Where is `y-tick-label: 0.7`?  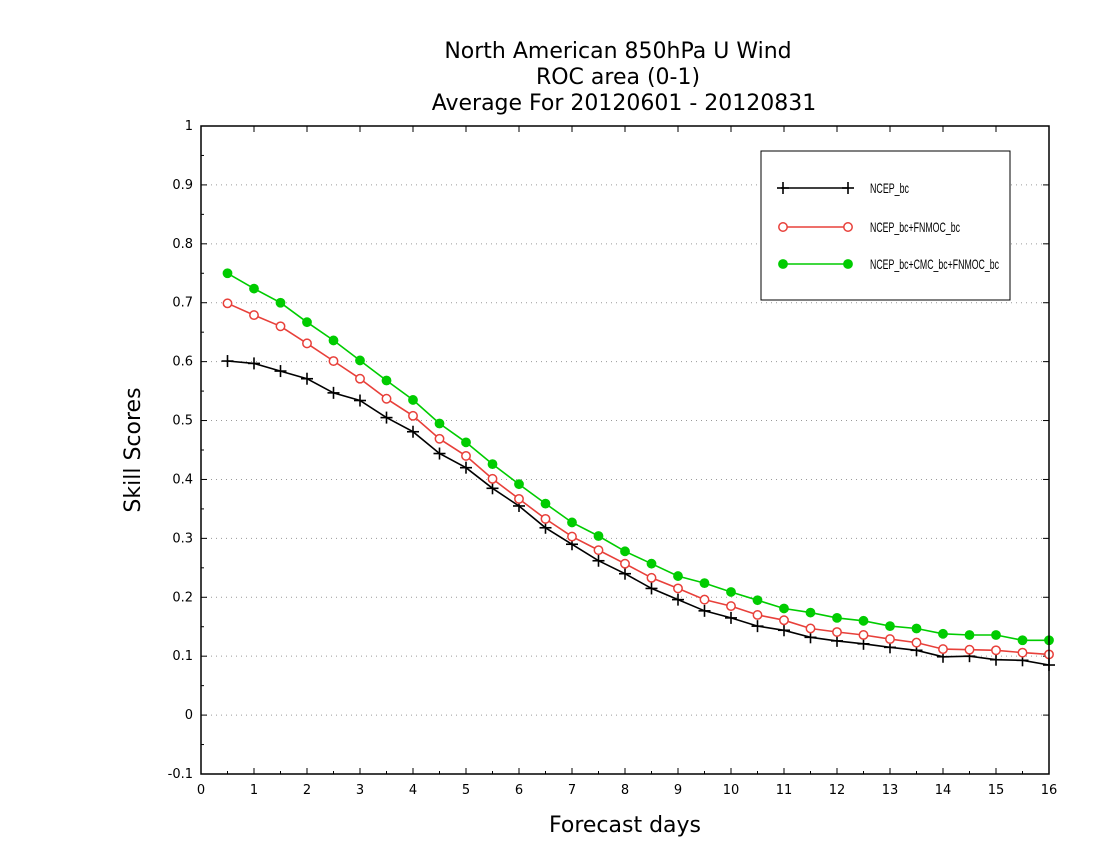
y-tick-label: 0.7 is located at coordinates (182, 303).